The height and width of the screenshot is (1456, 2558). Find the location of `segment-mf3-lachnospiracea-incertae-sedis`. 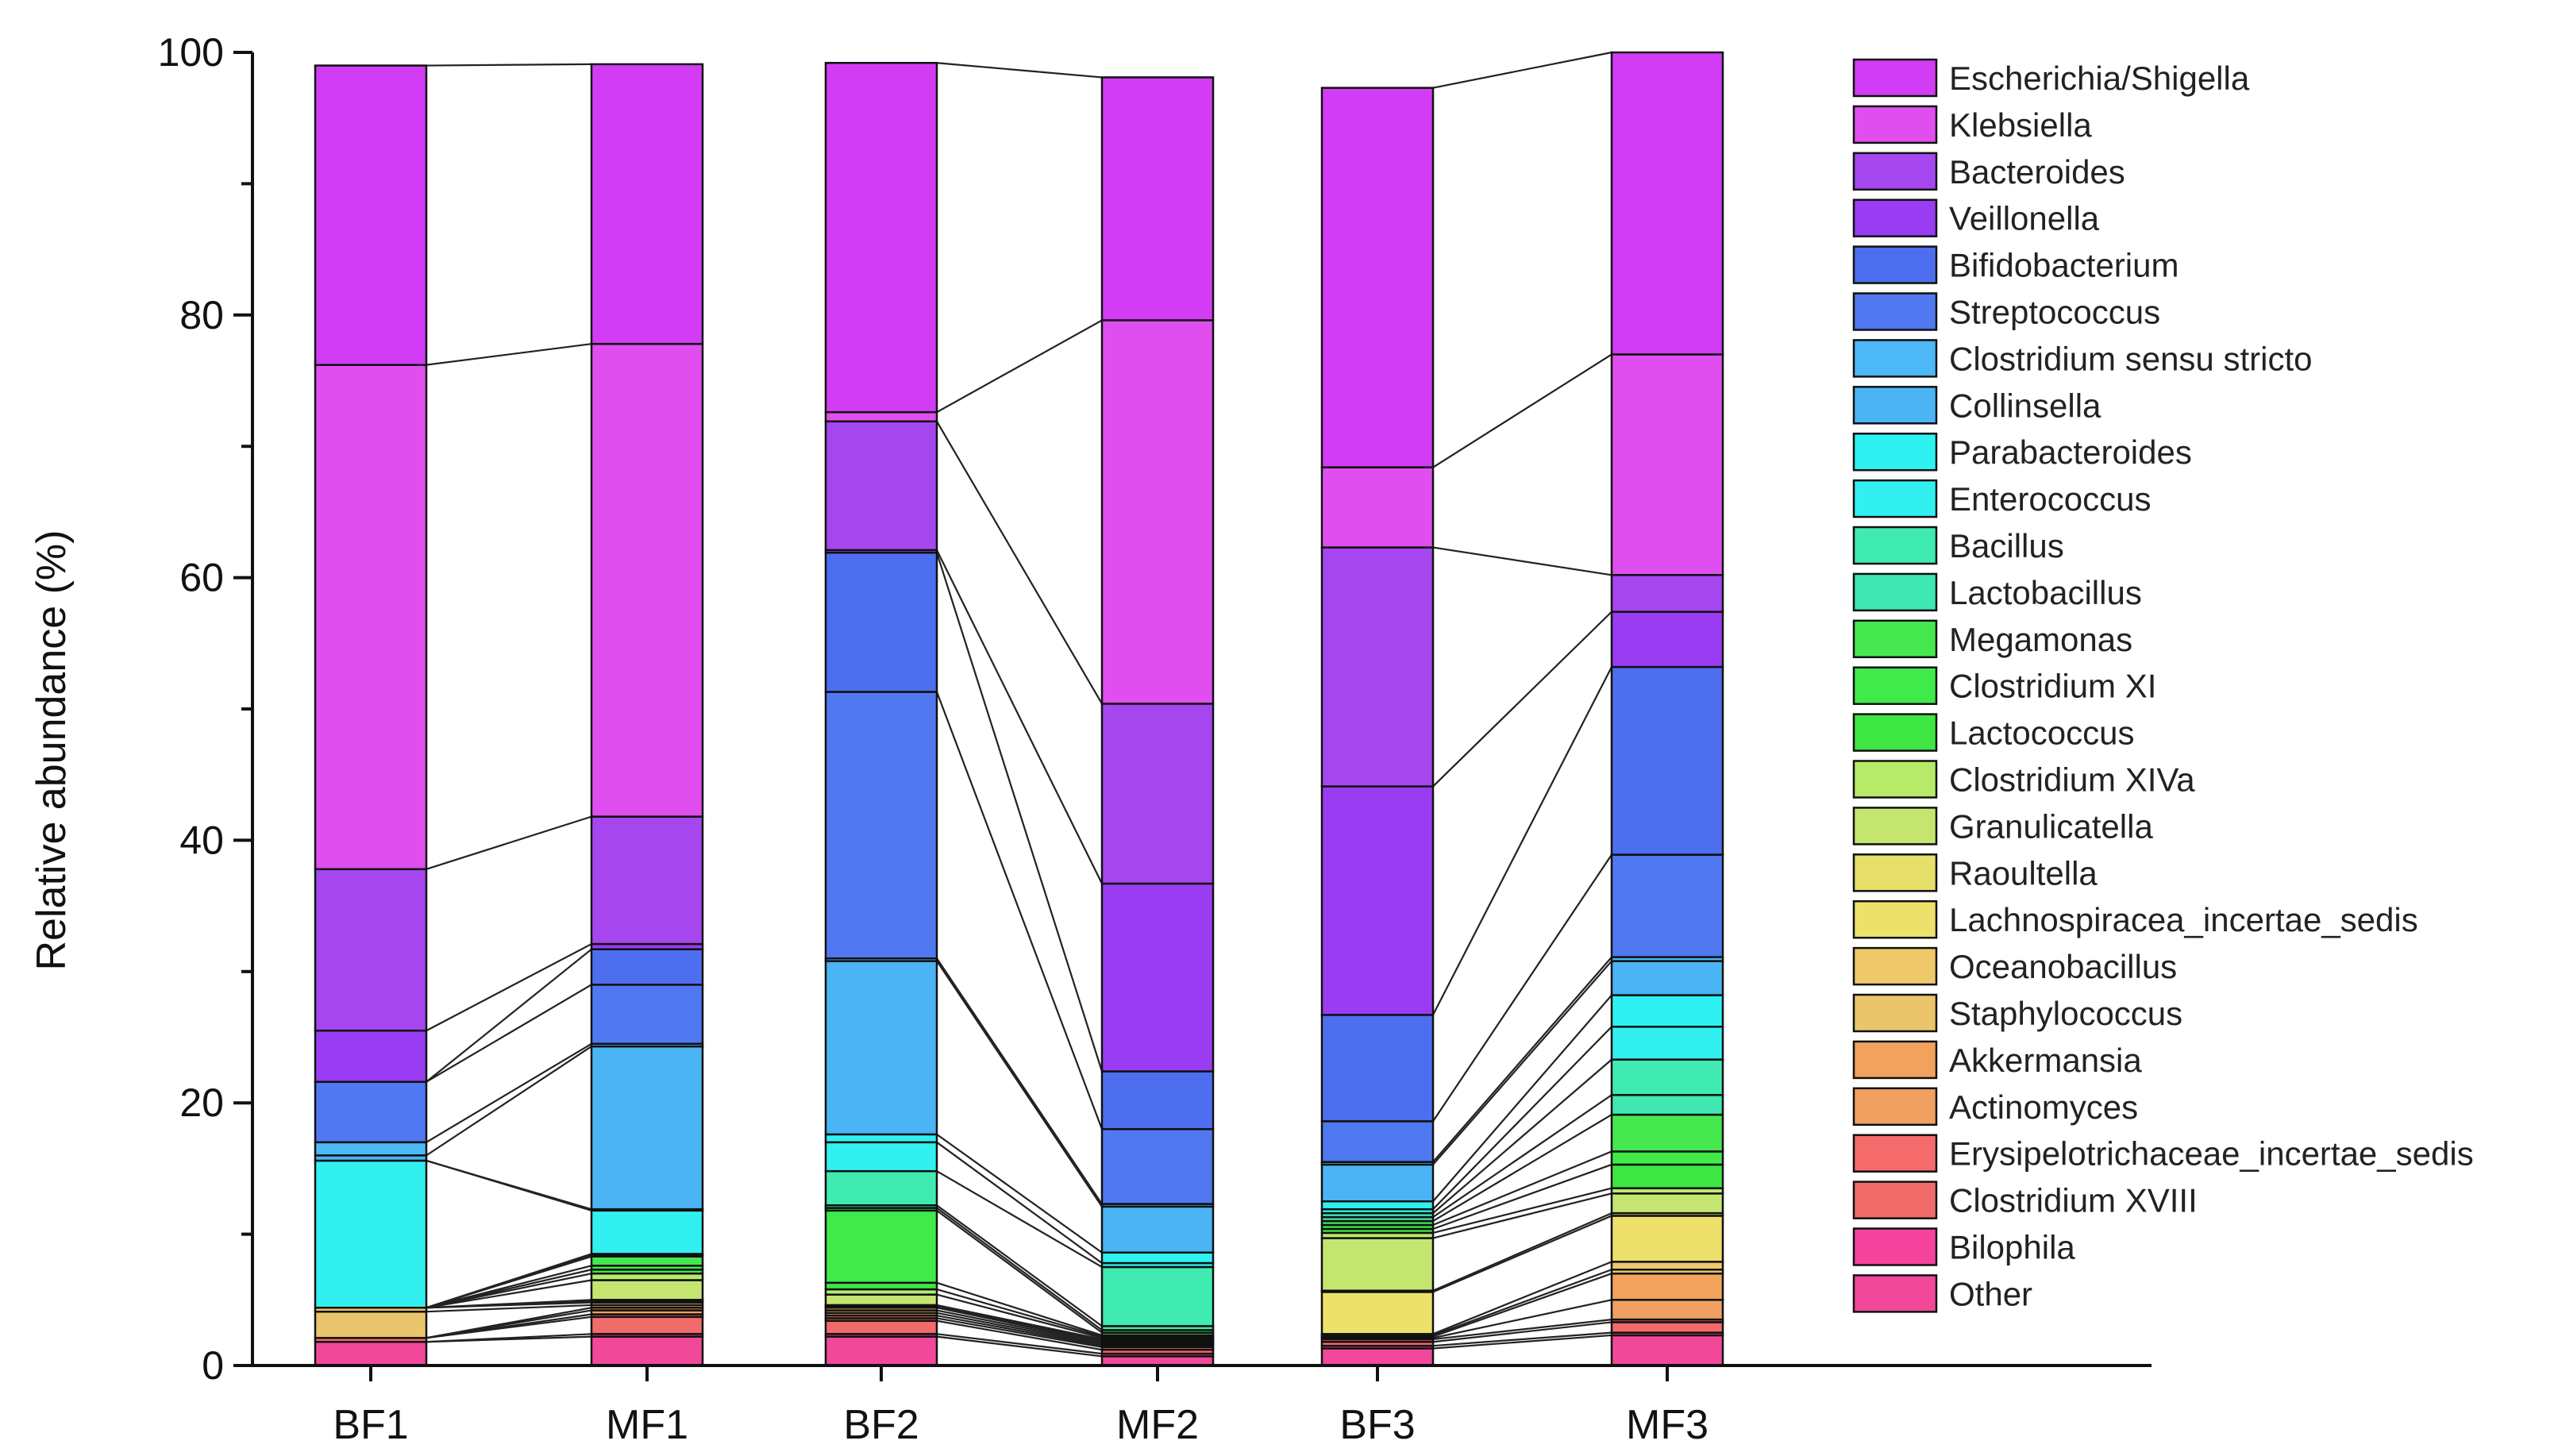

segment-mf3-lachnospiracea-incertae-sedis is located at coordinates (1667, 1239).